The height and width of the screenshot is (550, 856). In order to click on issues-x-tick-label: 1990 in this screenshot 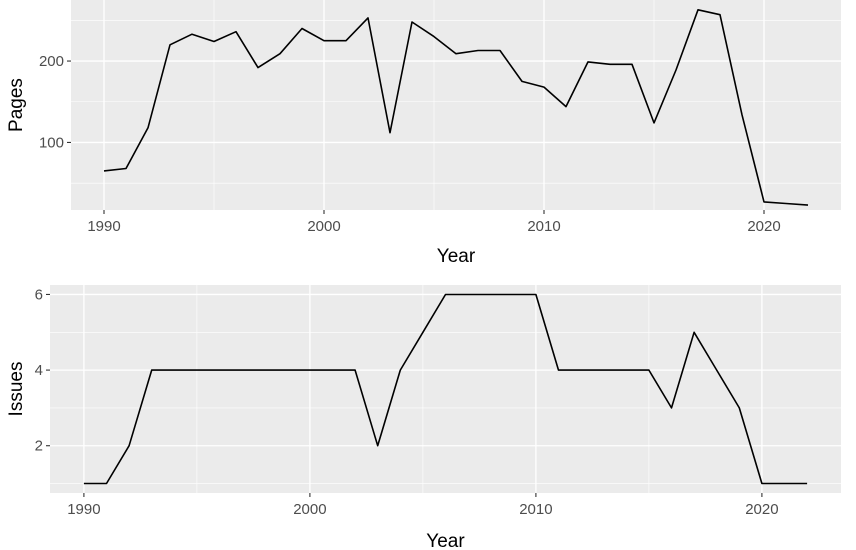, I will do `click(83, 509)`.